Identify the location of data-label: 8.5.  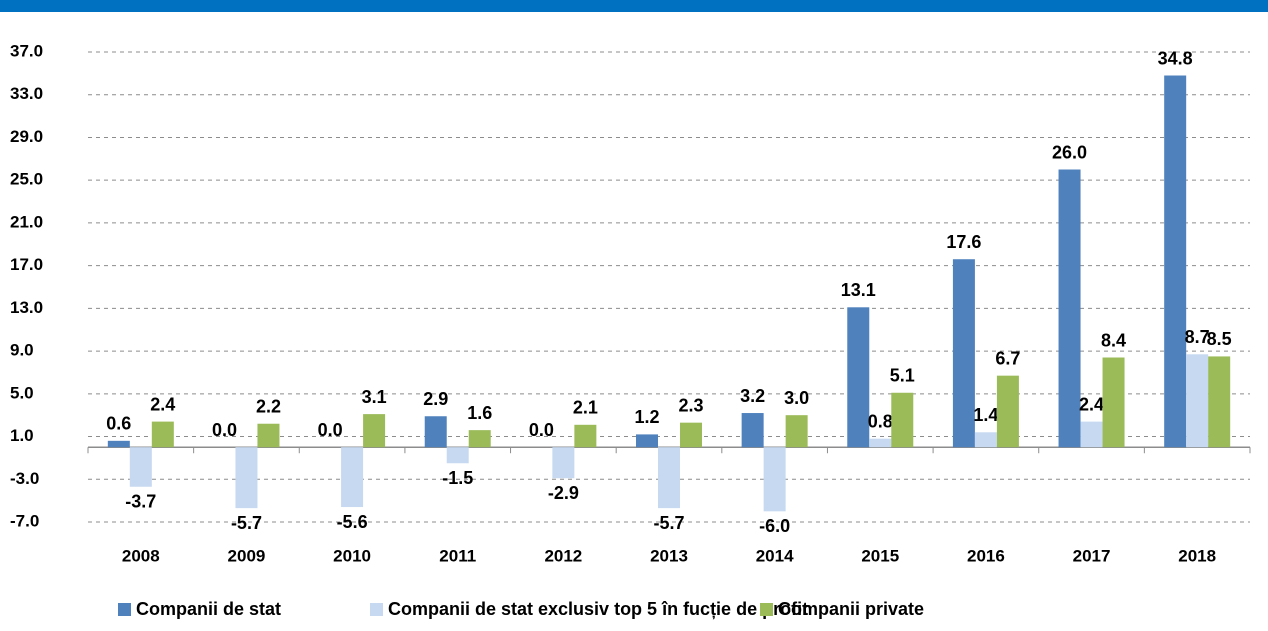
(1219, 339).